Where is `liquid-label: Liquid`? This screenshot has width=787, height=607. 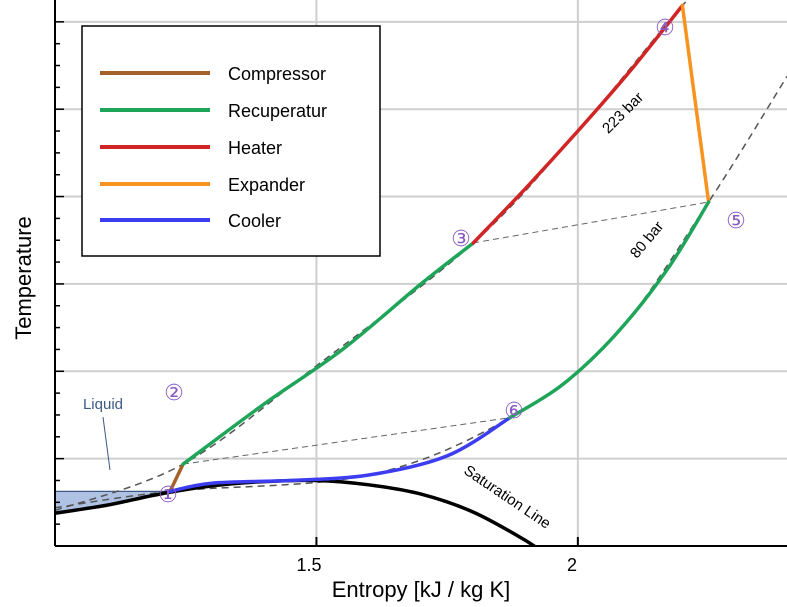
liquid-label: Liquid is located at coordinates (103, 404).